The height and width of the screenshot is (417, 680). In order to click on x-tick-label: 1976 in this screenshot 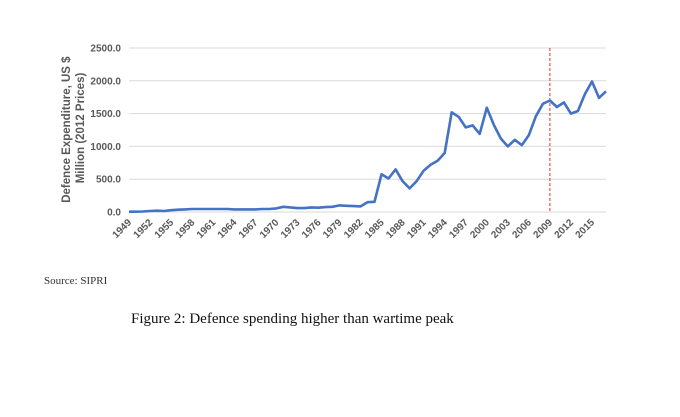, I will do `click(312, 229)`.